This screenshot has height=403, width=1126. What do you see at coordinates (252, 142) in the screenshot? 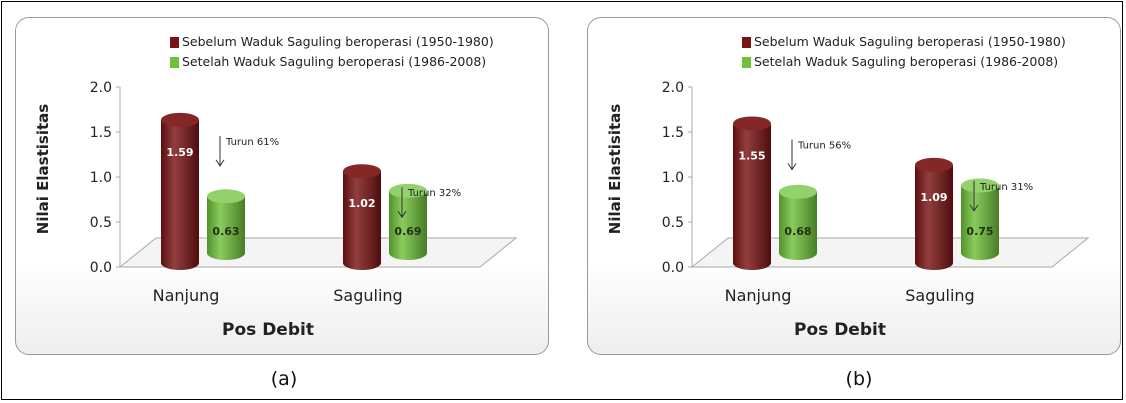
I see `chart-a-annotation: Turun 61%` at bounding box center [252, 142].